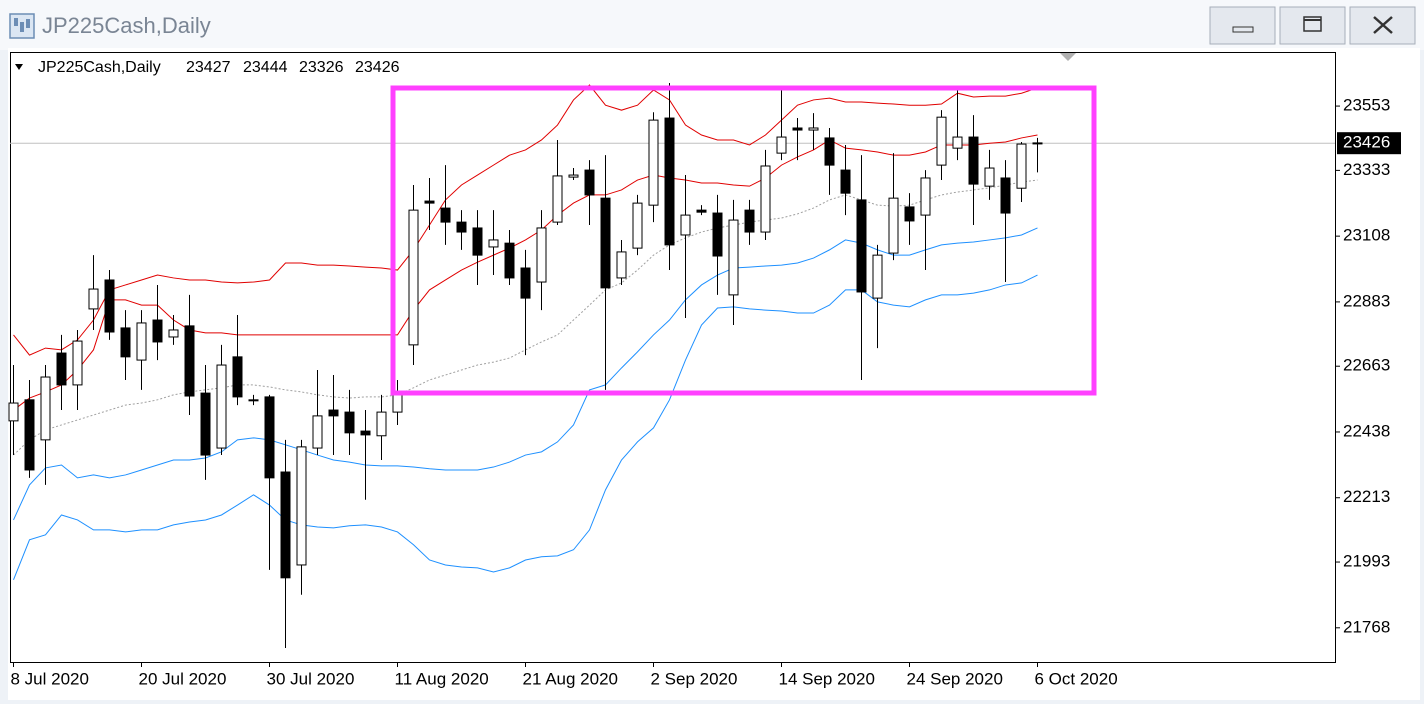  What do you see at coordinates (1366, 105) in the screenshot?
I see `y-tick-label: 23553` at bounding box center [1366, 105].